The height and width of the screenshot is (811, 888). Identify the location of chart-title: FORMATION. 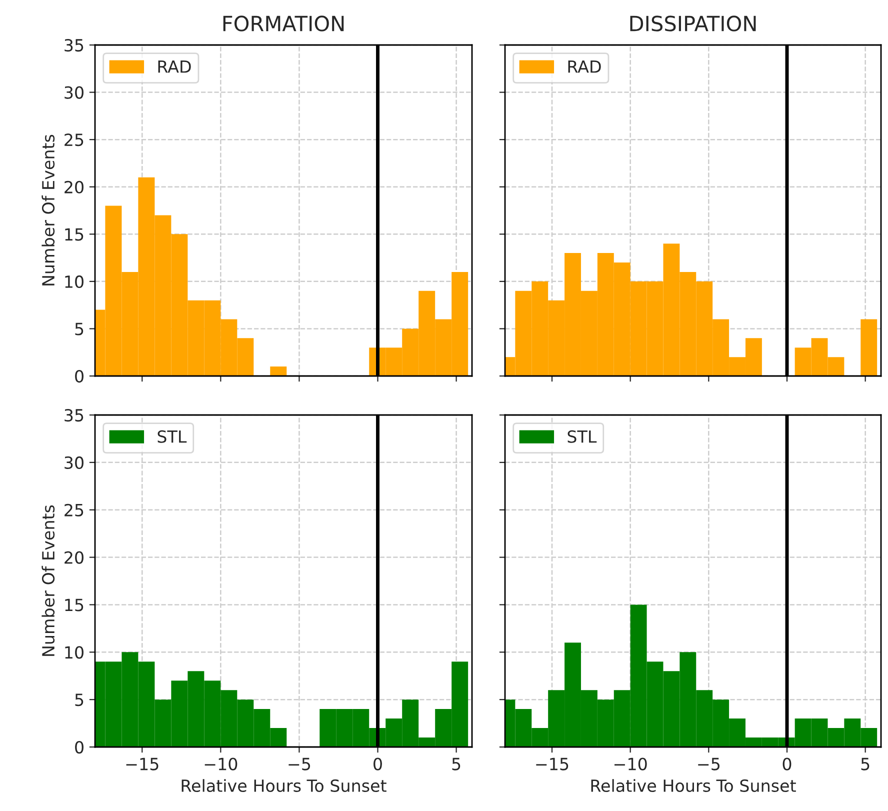
(283, 24).